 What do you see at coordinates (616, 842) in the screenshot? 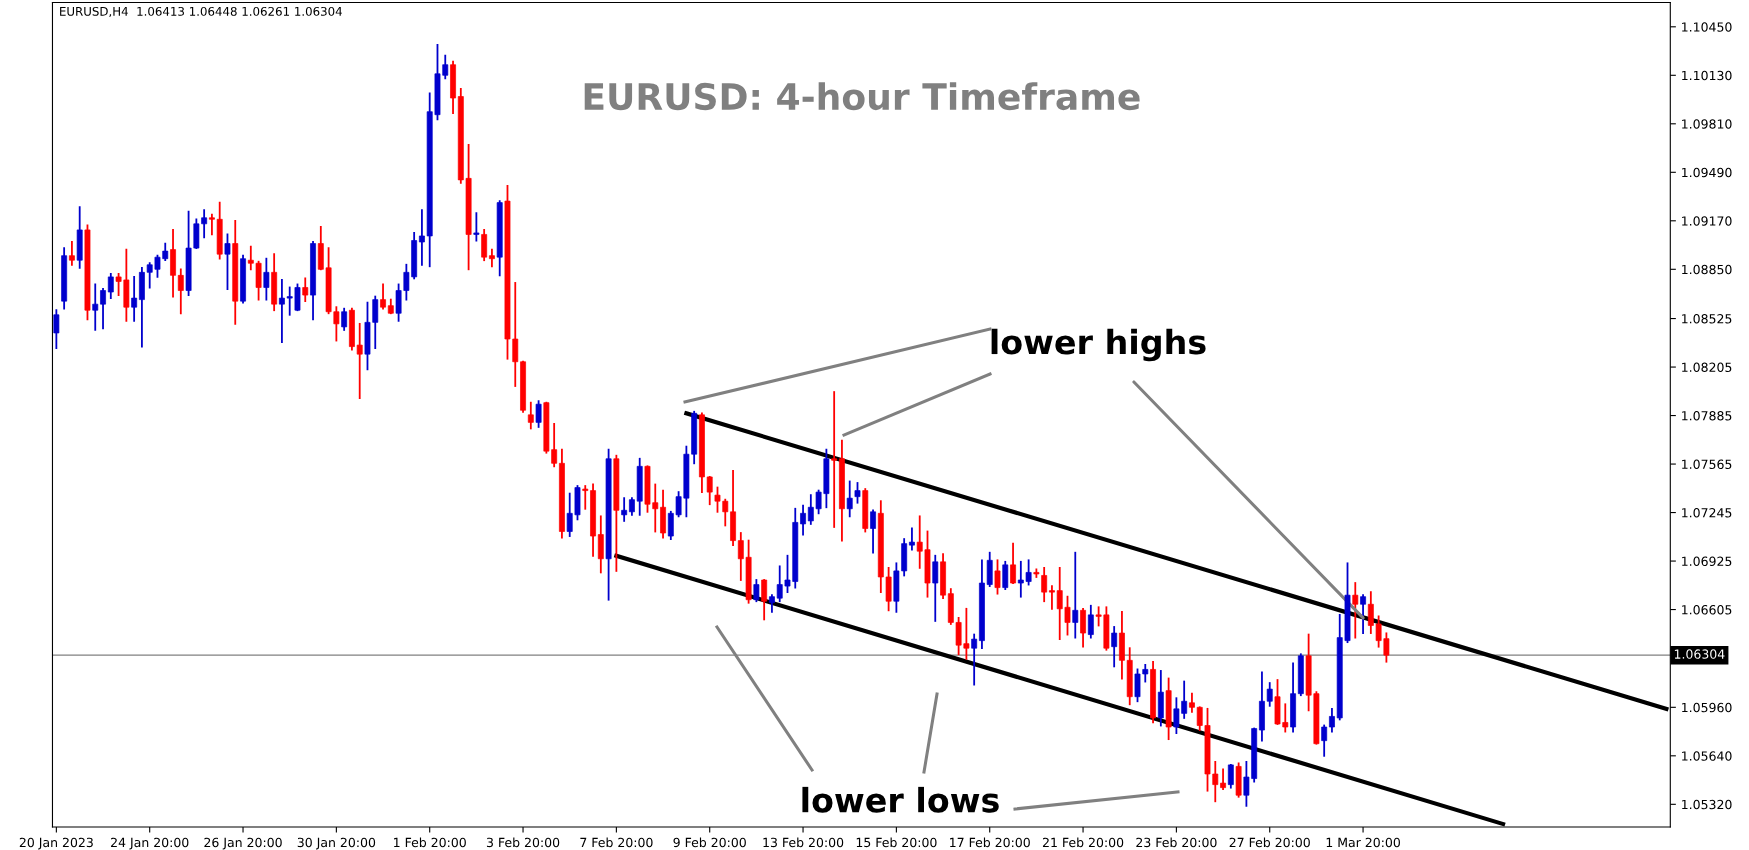
I see `x-tick-label: 7 Feb 20:00` at bounding box center [616, 842].